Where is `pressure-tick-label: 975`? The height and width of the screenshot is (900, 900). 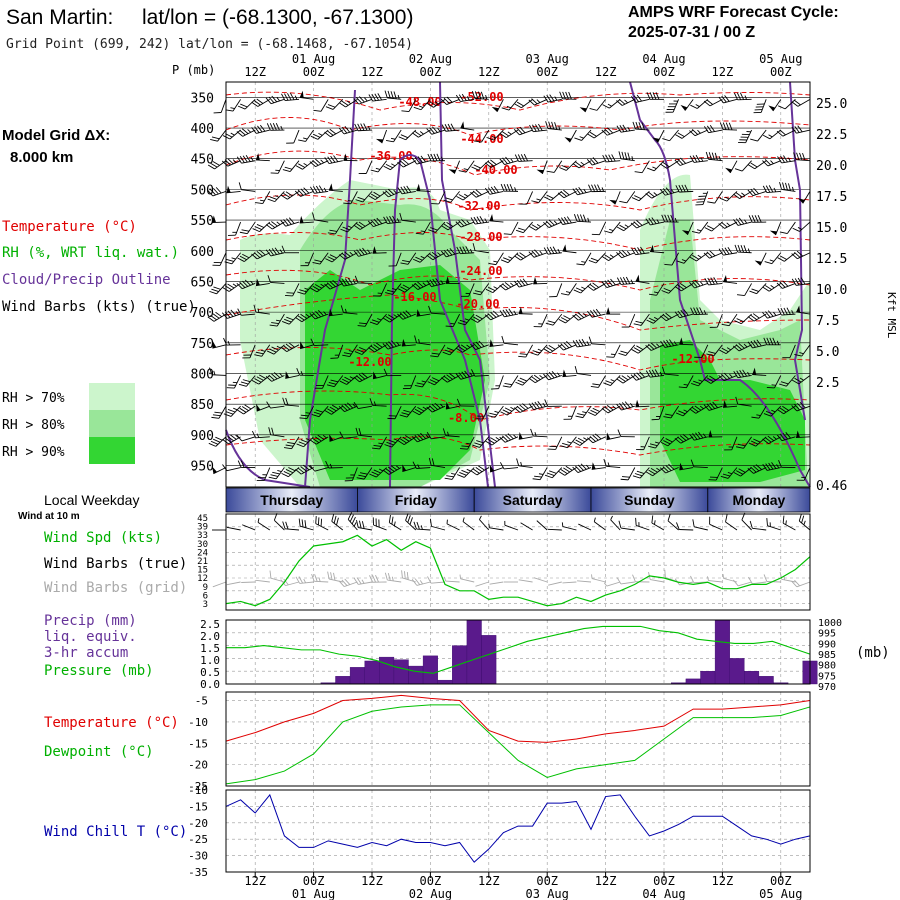 pressure-tick-label: 975 is located at coordinates (827, 676).